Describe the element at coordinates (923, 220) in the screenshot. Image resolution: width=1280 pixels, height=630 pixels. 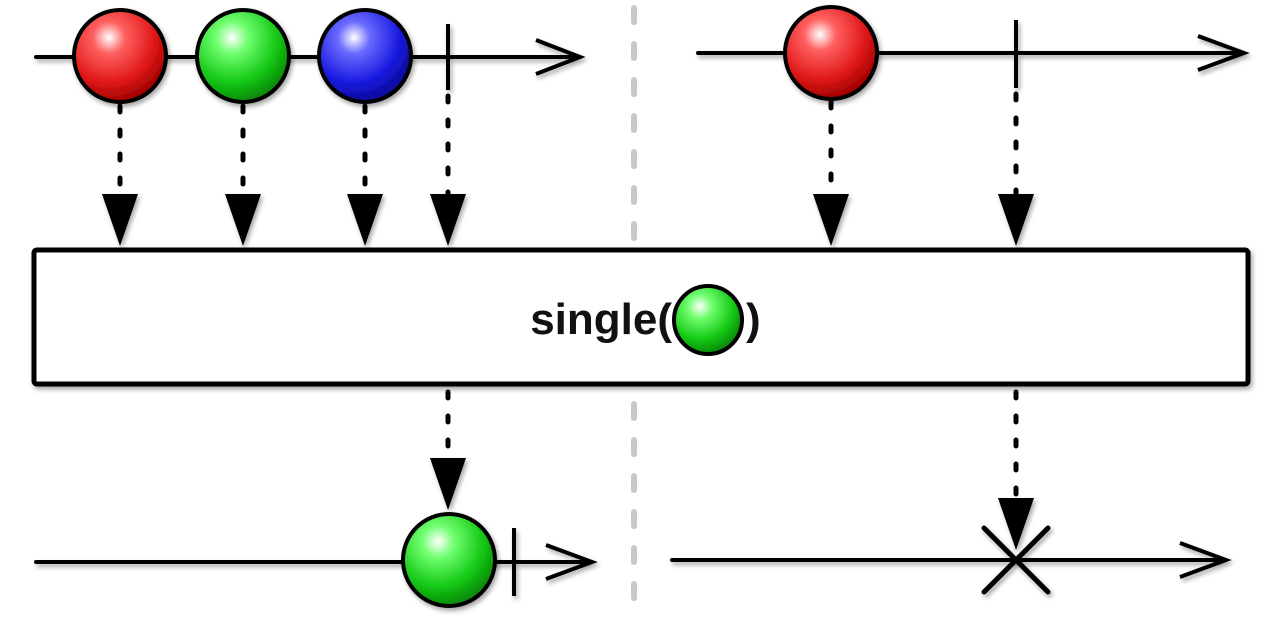
I see `right-input-arrowheads` at that location.